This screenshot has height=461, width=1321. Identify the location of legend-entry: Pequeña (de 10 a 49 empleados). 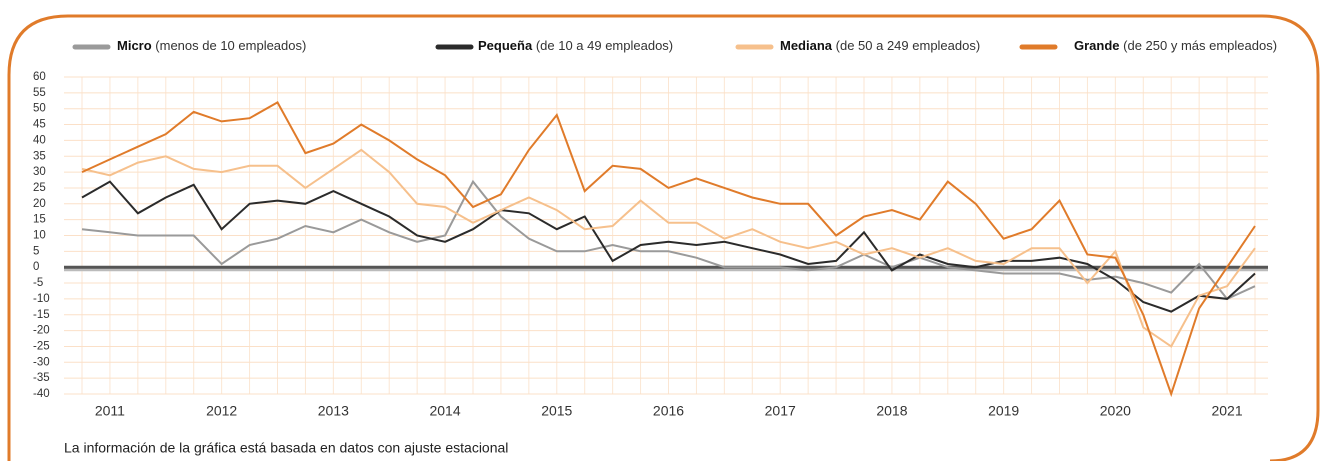
(575, 45).